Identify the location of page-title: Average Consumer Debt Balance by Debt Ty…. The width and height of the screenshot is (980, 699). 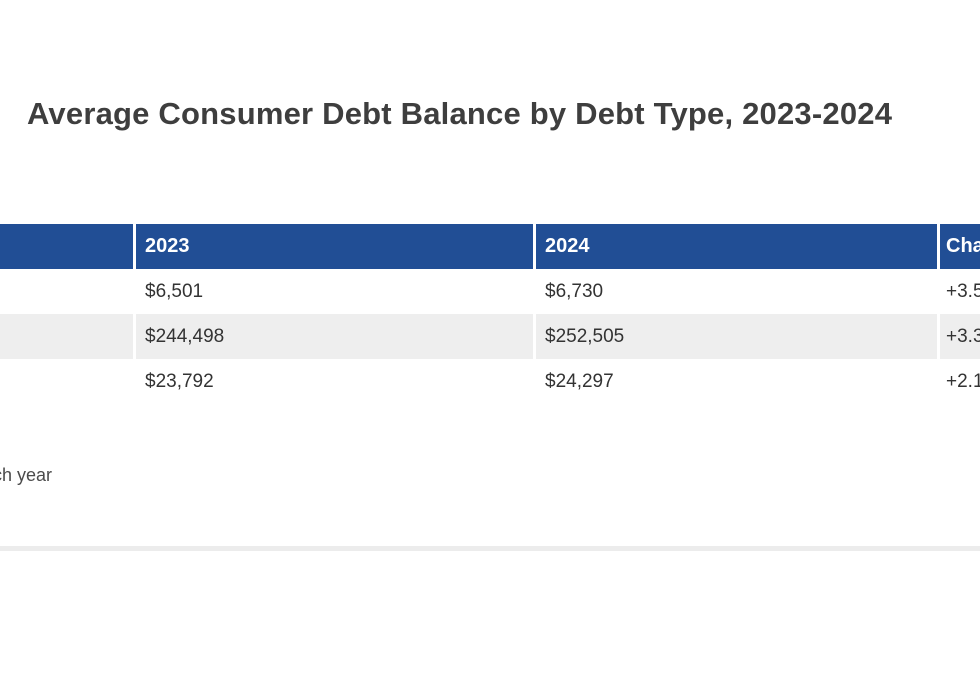
(460, 113).